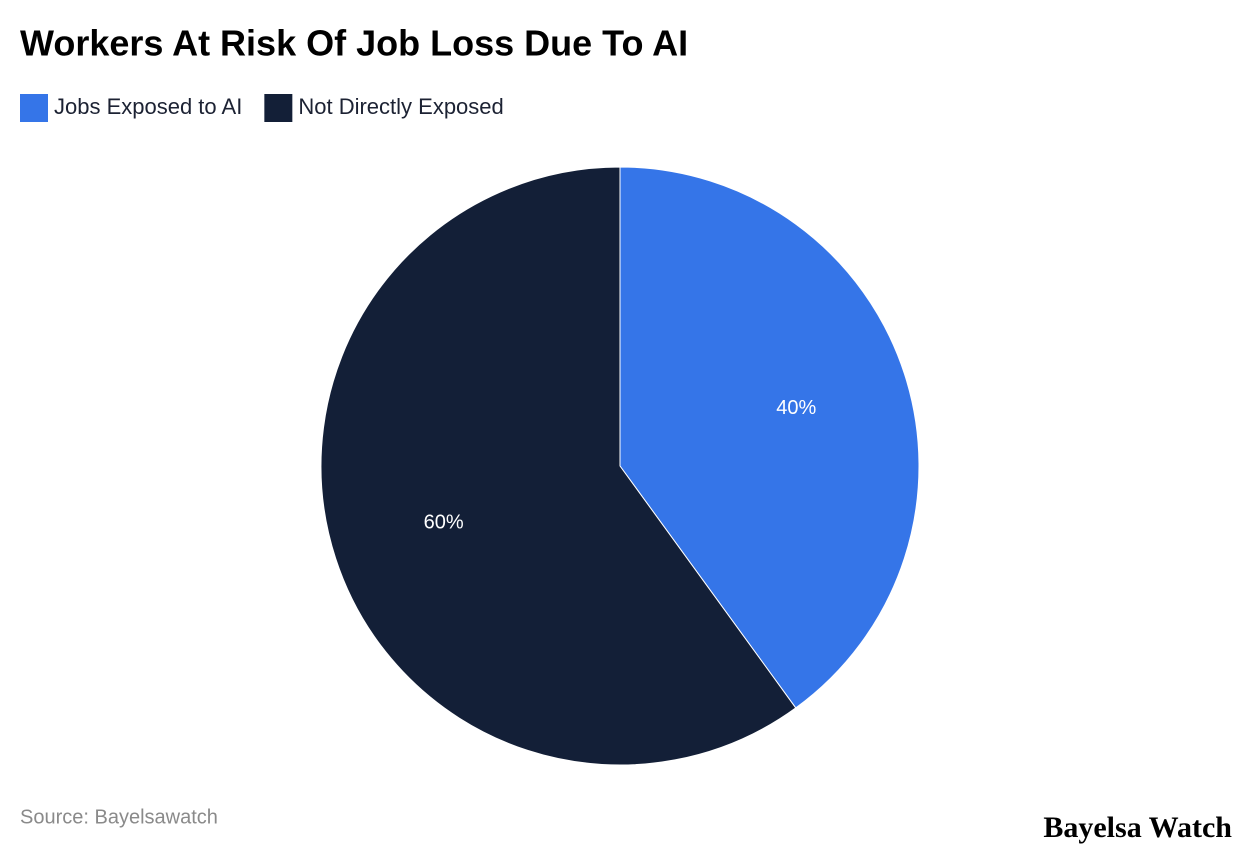 This screenshot has height=852, width=1240. Describe the element at coordinates (796, 408) in the screenshot. I see `slice-label: 40%` at that location.